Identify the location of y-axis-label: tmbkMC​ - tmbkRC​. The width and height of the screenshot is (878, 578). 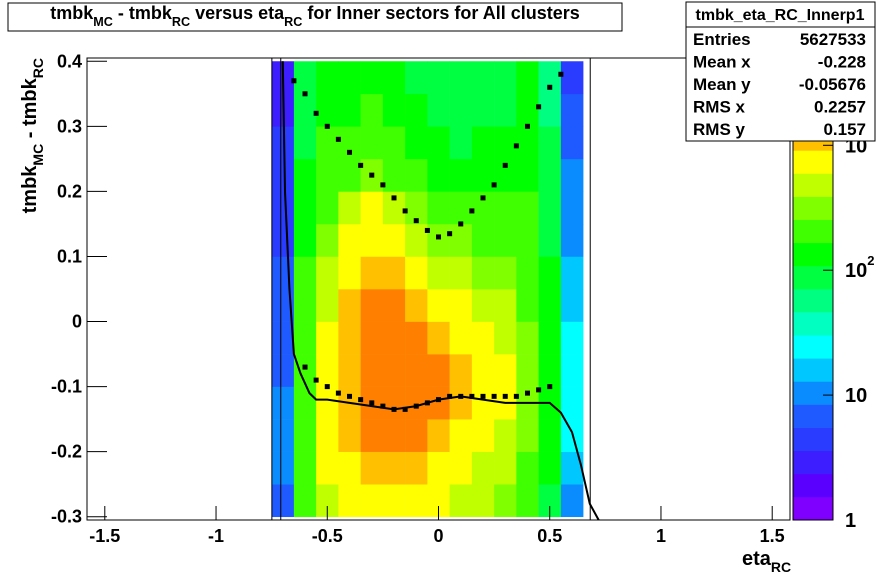
(32, 135).